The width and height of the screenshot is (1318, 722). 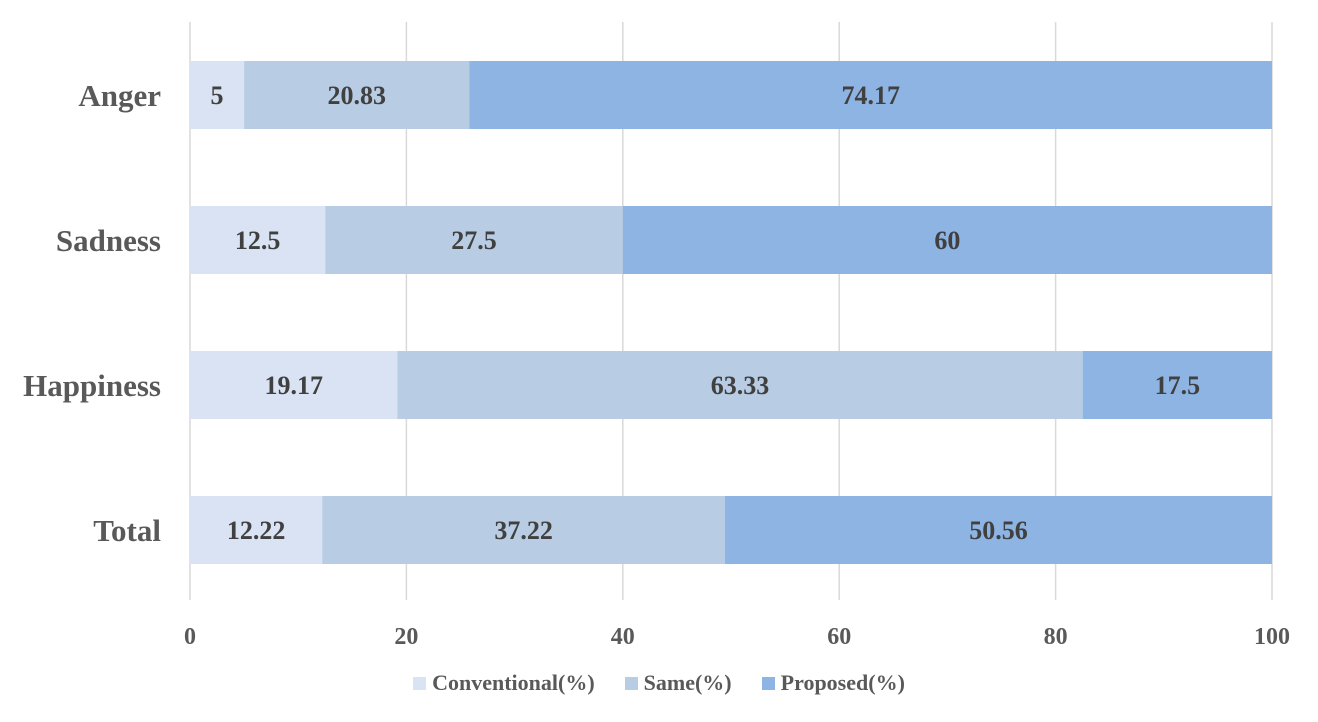 What do you see at coordinates (631, 683) in the screenshot?
I see `legend-swatch-same` at bounding box center [631, 683].